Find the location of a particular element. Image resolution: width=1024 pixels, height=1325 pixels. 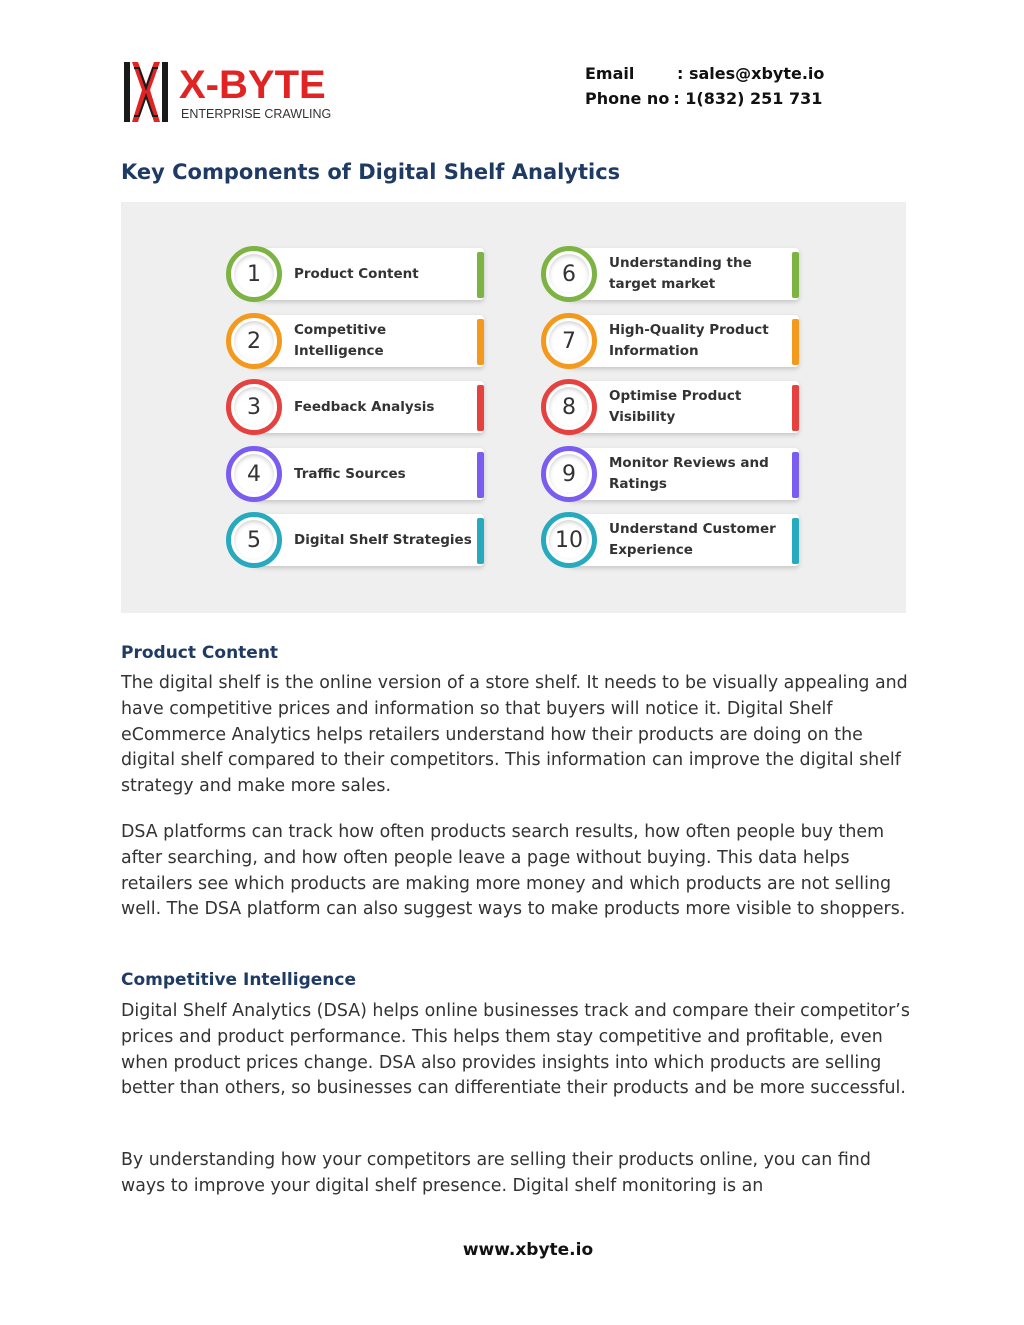

component-number: 2 is located at coordinates (254, 341).